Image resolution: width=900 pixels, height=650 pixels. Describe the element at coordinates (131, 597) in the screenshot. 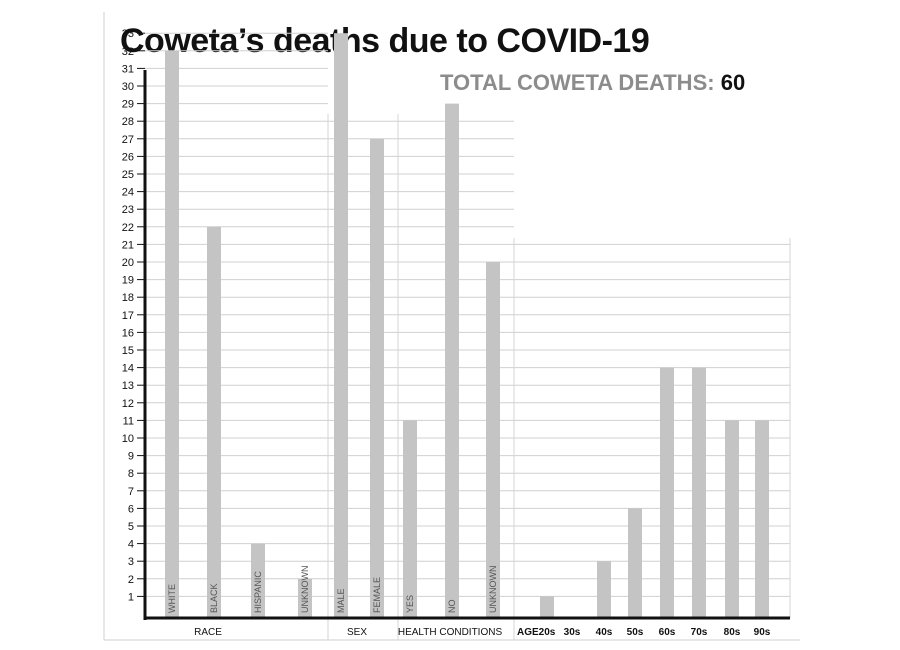

I see `y-tick-label: 1` at that location.